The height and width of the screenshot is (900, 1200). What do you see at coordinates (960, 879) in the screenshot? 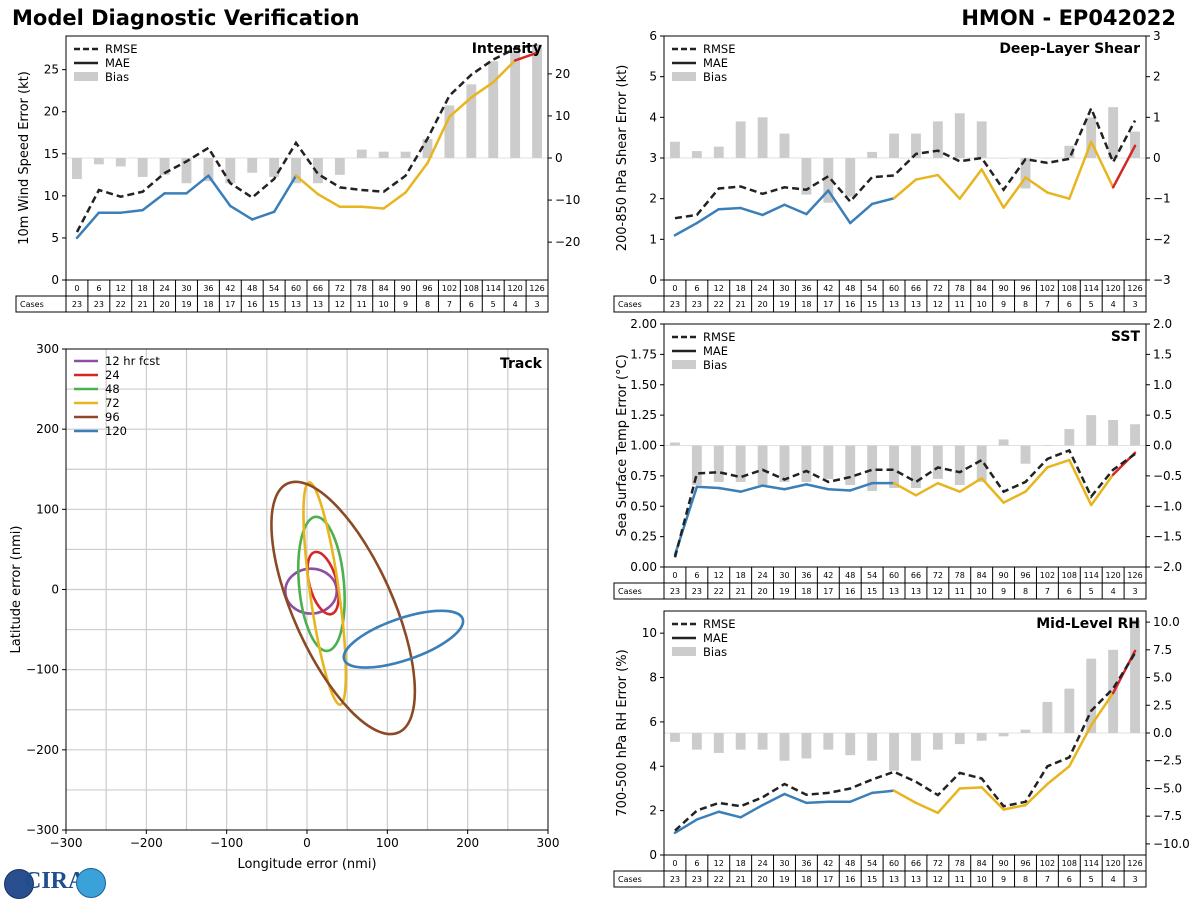
I see `case-count: 11` at bounding box center [960, 879].